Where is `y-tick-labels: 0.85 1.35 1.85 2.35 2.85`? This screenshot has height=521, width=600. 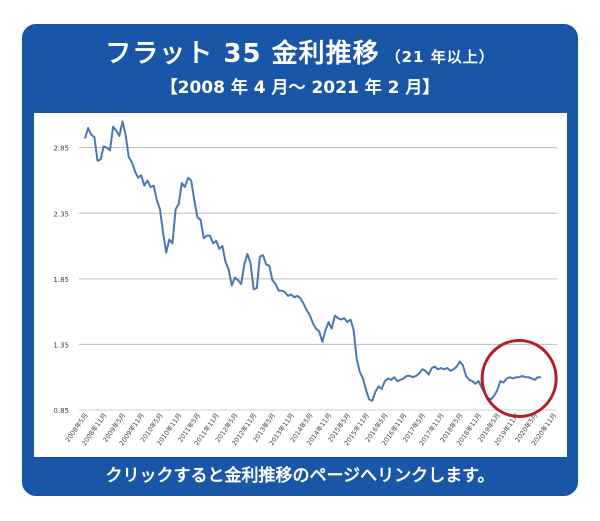
y-tick-labels: 0.85 1.35 1.85 2.35 2.85 is located at coordinates (61, 280).